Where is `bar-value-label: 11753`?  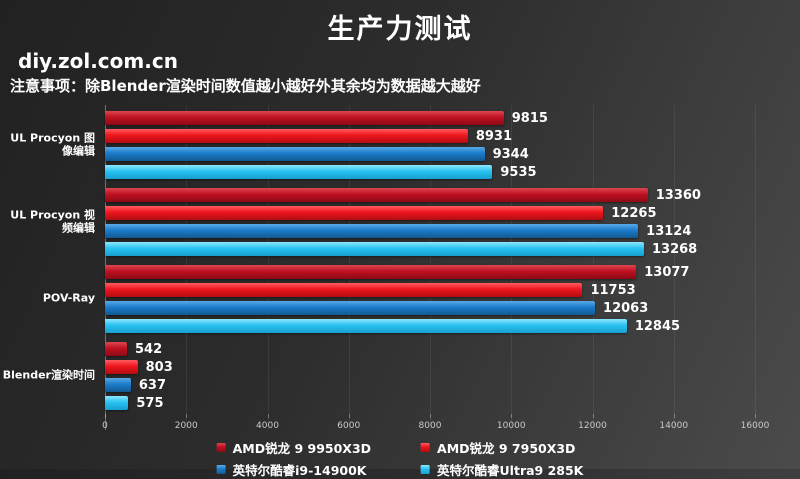 bar-value-label: 11753 is located at coordinates (613, 290).